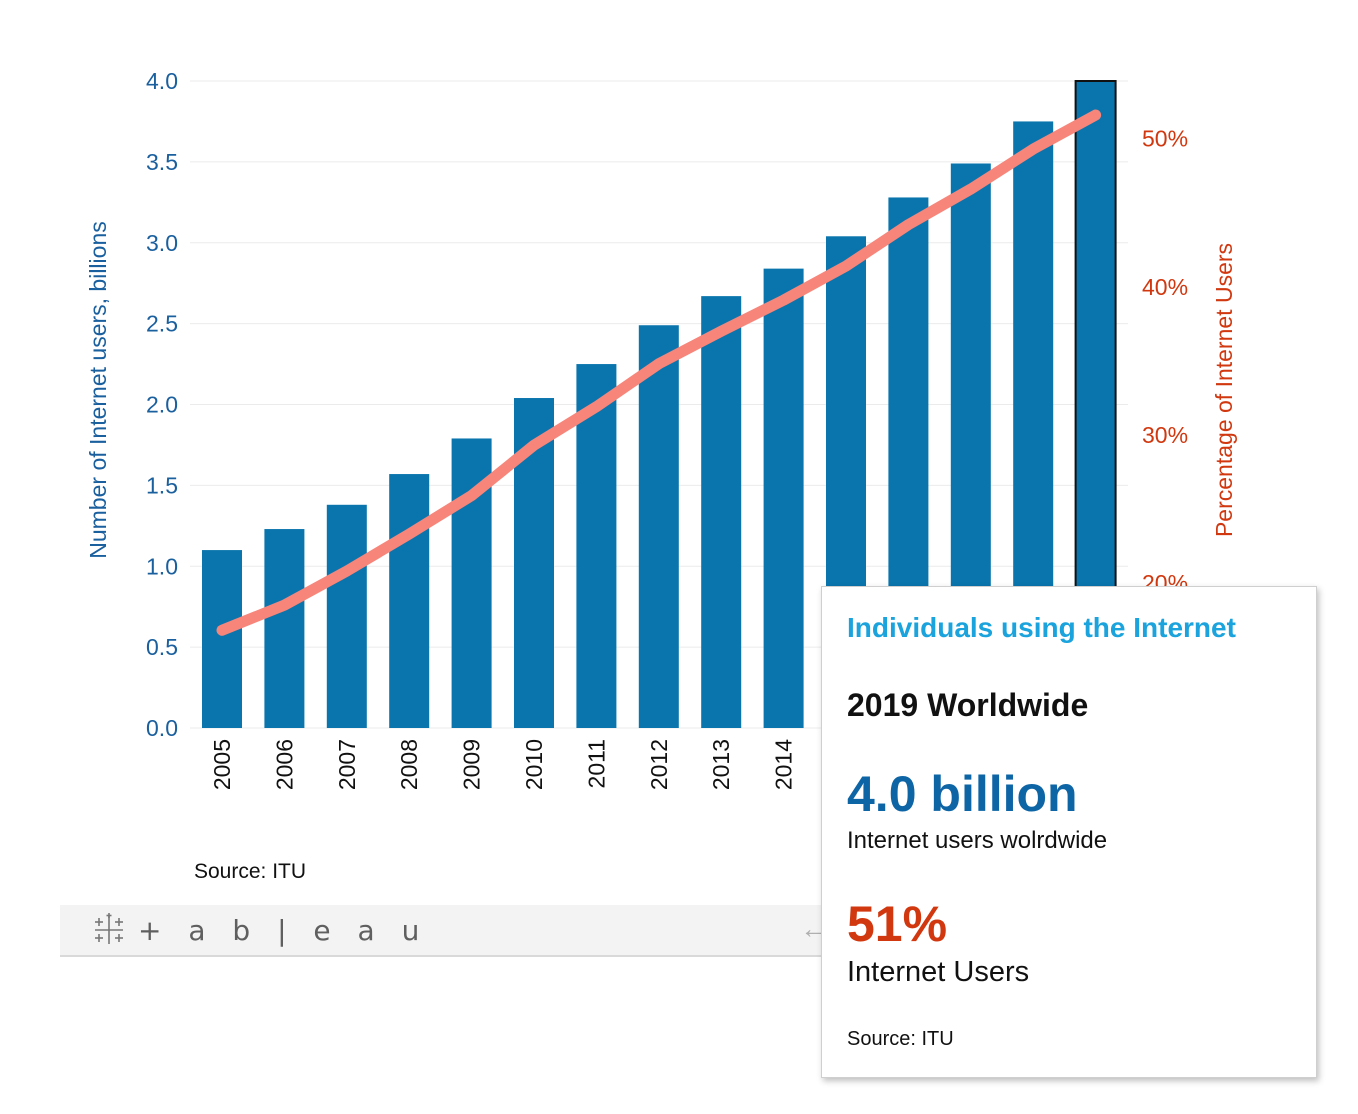 The width and height of the screenshot is (1358, 1114). I want to click on x-tick-label: 2010, so click(534, 764).